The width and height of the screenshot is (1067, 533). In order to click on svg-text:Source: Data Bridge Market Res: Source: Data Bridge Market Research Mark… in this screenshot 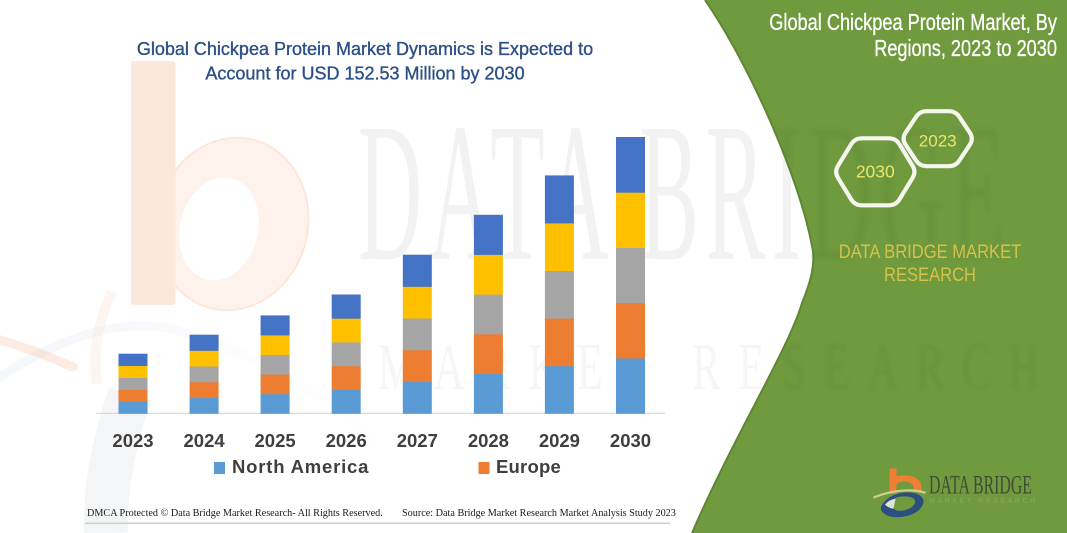, I will do `click(539, 513)`.